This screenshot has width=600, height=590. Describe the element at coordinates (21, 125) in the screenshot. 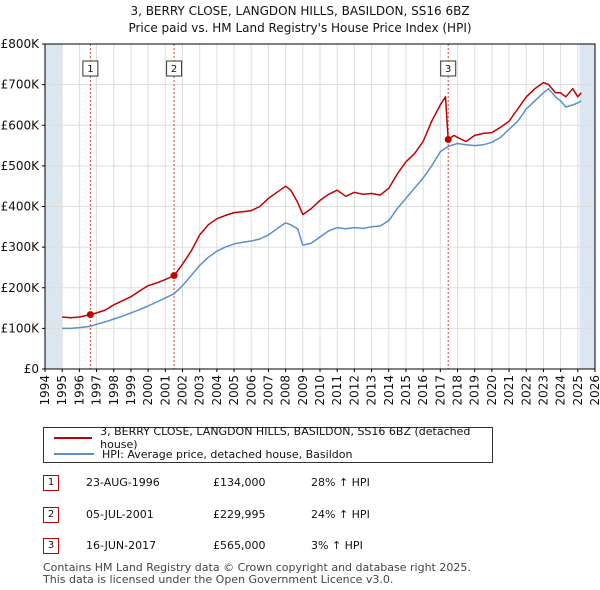

I see `y-tick-label: £600K` at that location.